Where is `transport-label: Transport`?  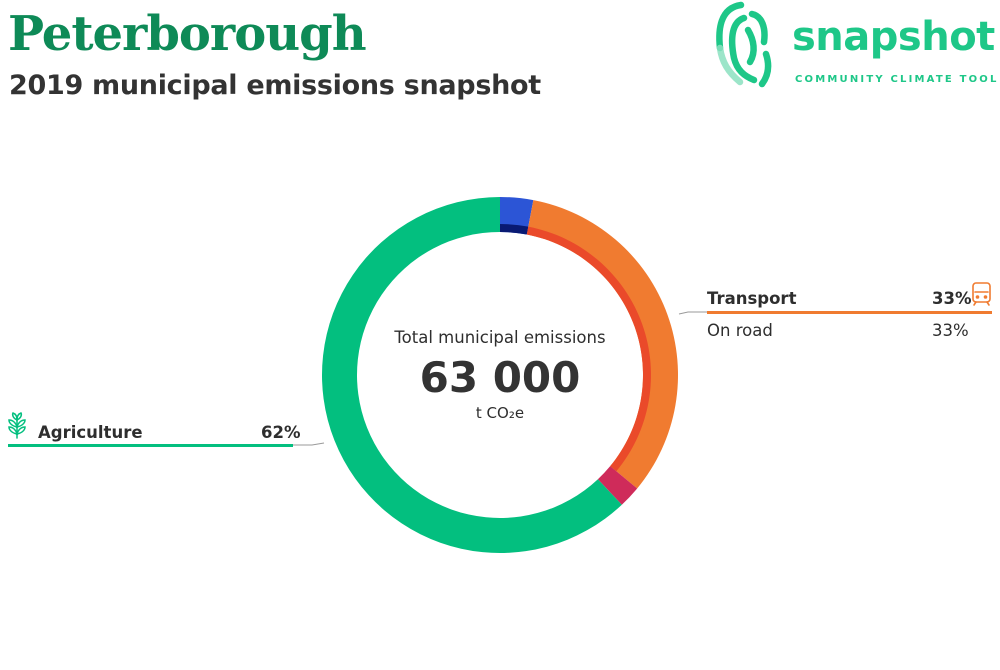 transport-label: Transport is located at coordinates (752, 298).